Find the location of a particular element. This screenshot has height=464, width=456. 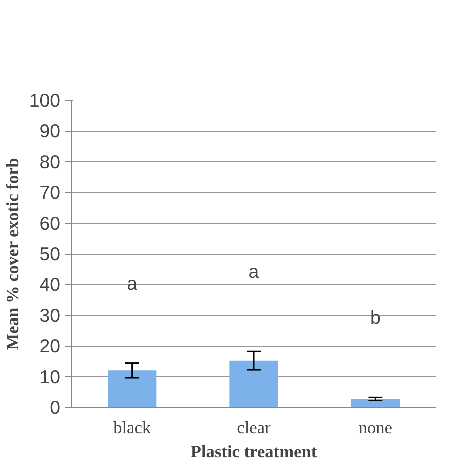

y-tick-label: 80 is located at coordinates (50, 161).